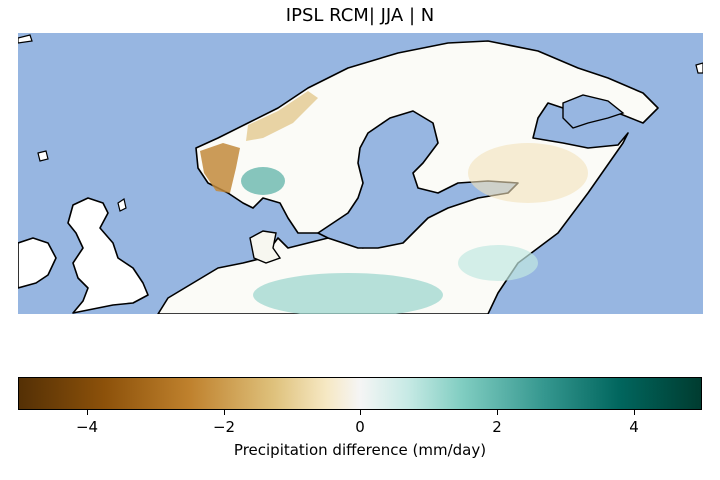 Image resolution: width=720 pixels, height=480 pixels. I want to click on baltic-sea, so click(418, 179).